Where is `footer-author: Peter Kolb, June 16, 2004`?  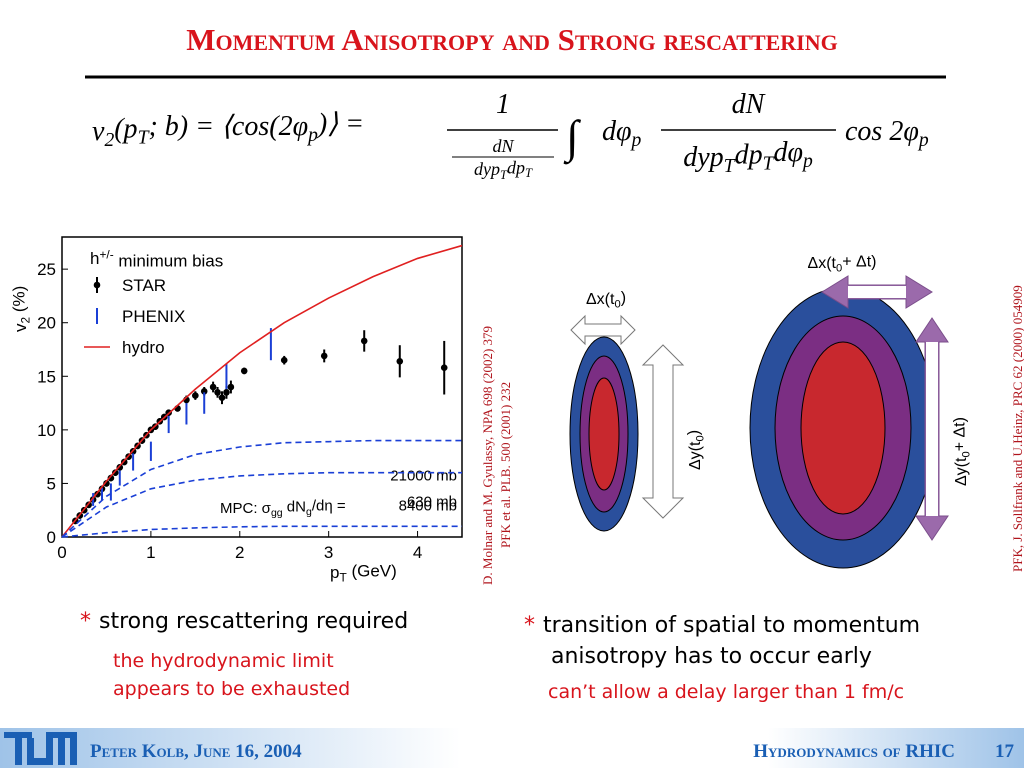 footer-author: Peter Kolb, June 16, 2004 is located at coordinates (196, 751).